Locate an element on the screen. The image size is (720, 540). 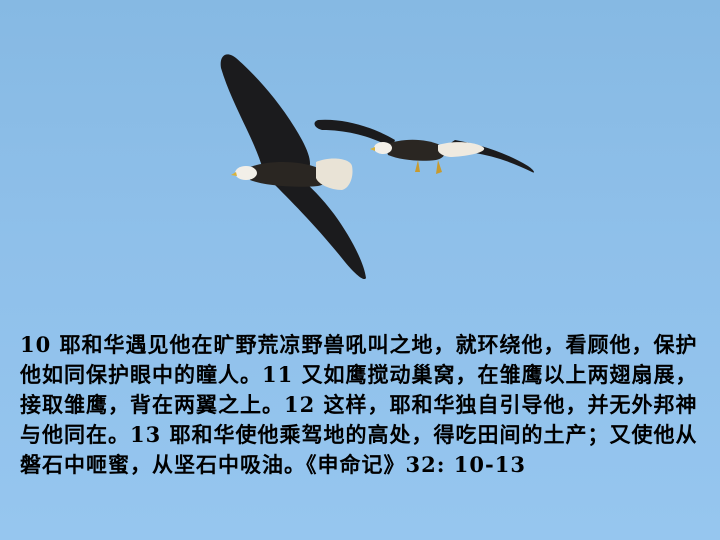
eagle-large-icon is located at coordinates (293, 167).